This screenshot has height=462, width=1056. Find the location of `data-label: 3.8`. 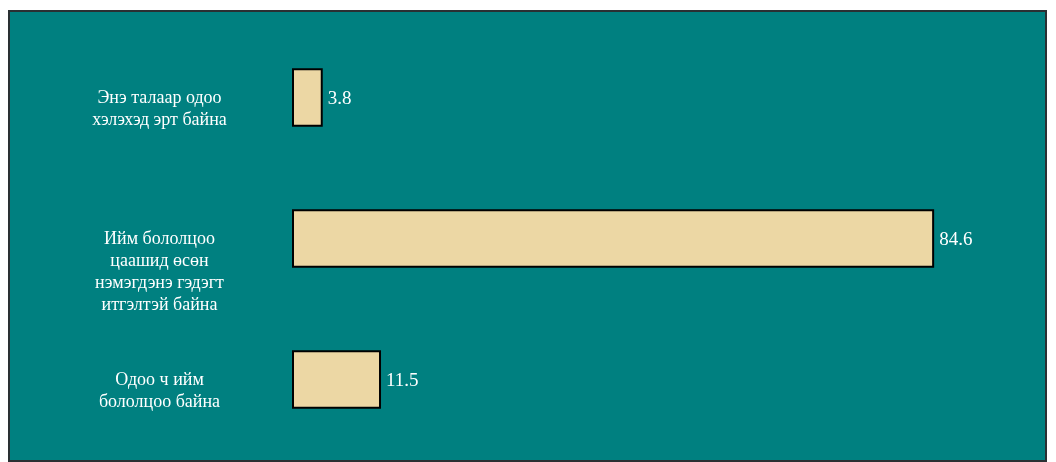

data-label: 3.8 is located at coordinates (339, 97).